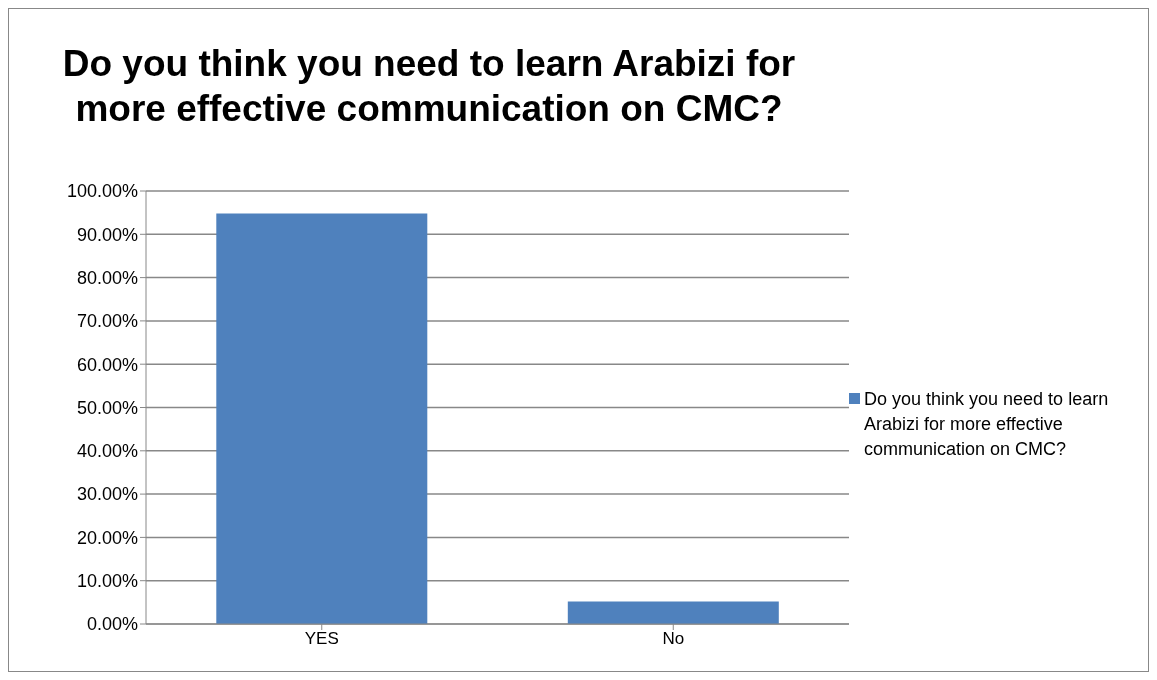 Image resolution: width=1157 pixels, height=680 pixels. What do you see at coordinates (112, 624) in the screenshot?
I see `y-tick-label: 0.00%` at bounding box center [112, 624].